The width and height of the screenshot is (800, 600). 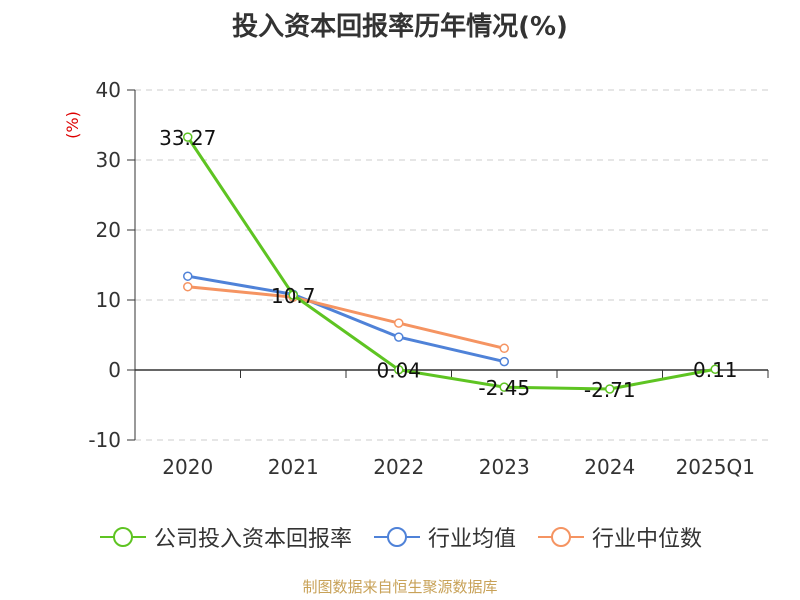 What do you see at coordinates (400, 27) in the screenshot?
I see `chart-title: 投入资本回报率历年情况(%)` at bounding box center [400, 27].